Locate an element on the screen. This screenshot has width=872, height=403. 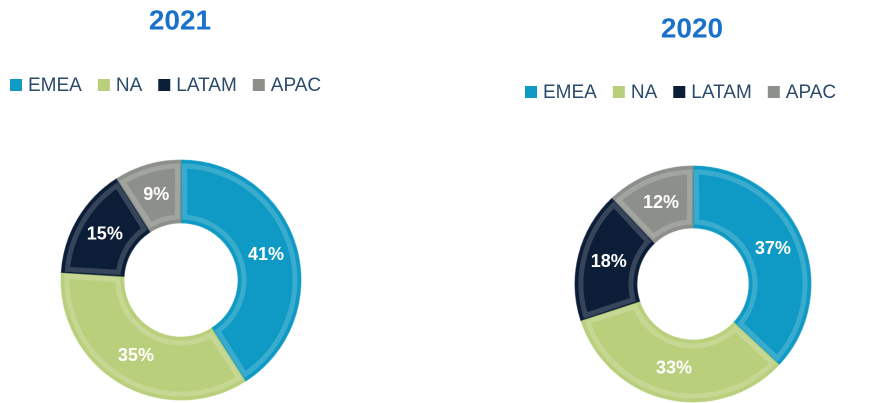
data-label: 37% is located at coordinates (773, 248).